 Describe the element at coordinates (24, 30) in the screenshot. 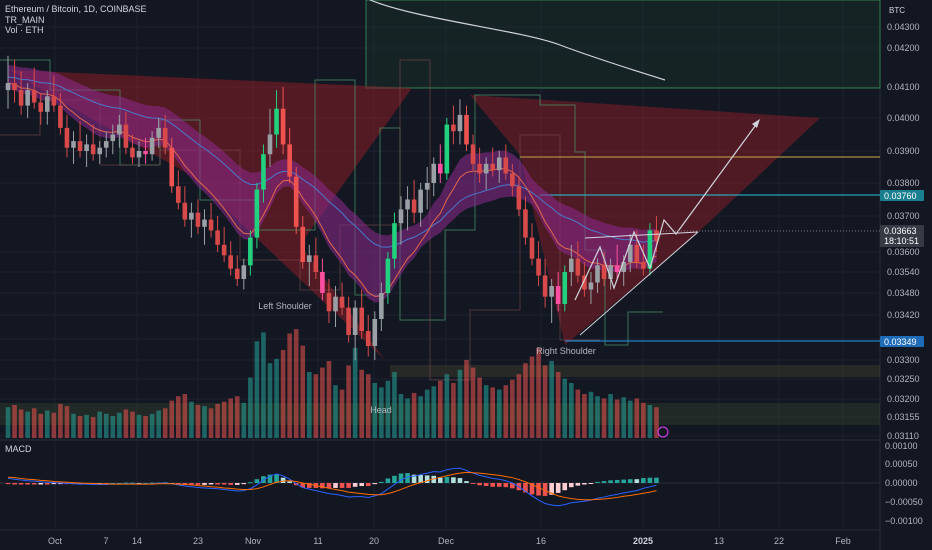

I see `indicator-label-volume: Vol · ETH` at that location.